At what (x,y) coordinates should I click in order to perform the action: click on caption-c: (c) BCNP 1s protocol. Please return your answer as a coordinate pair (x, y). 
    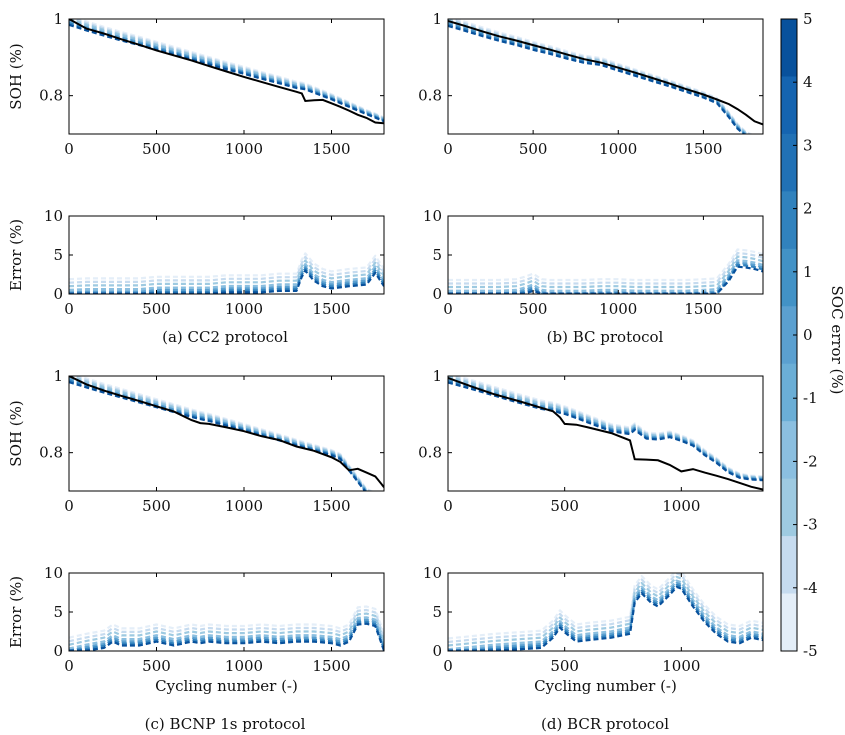
    Looking at the image, I should click on (225, 724).